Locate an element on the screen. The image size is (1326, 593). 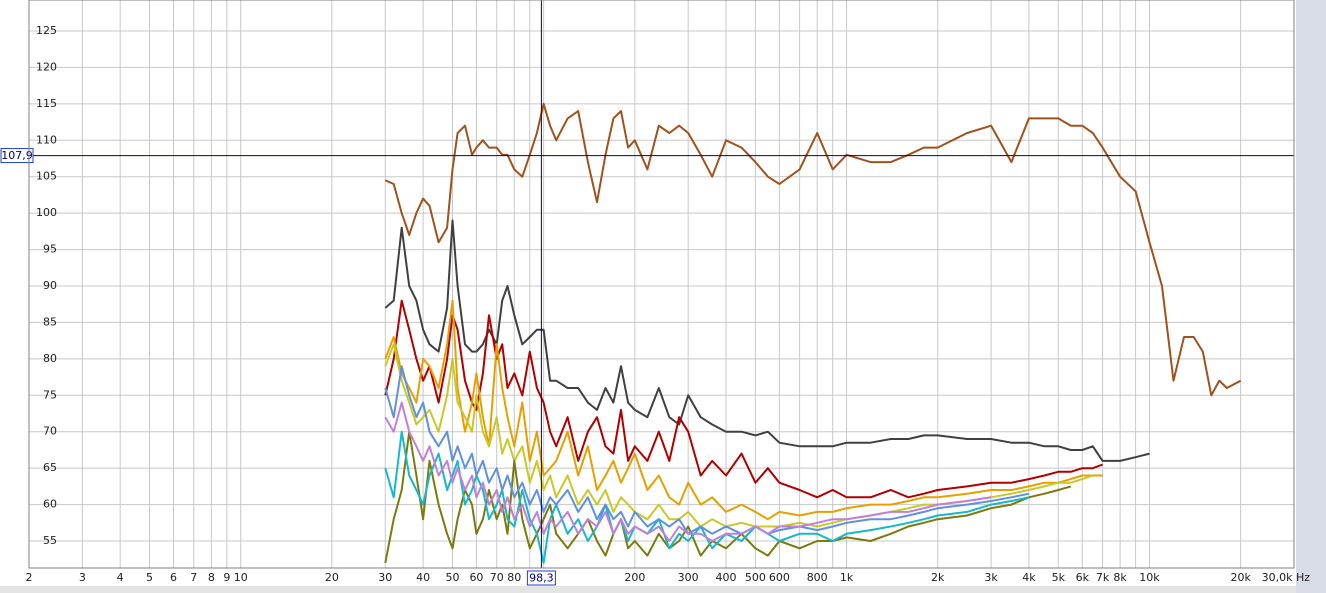
x-tick-label: 4 is located at coordinates (120, 577).